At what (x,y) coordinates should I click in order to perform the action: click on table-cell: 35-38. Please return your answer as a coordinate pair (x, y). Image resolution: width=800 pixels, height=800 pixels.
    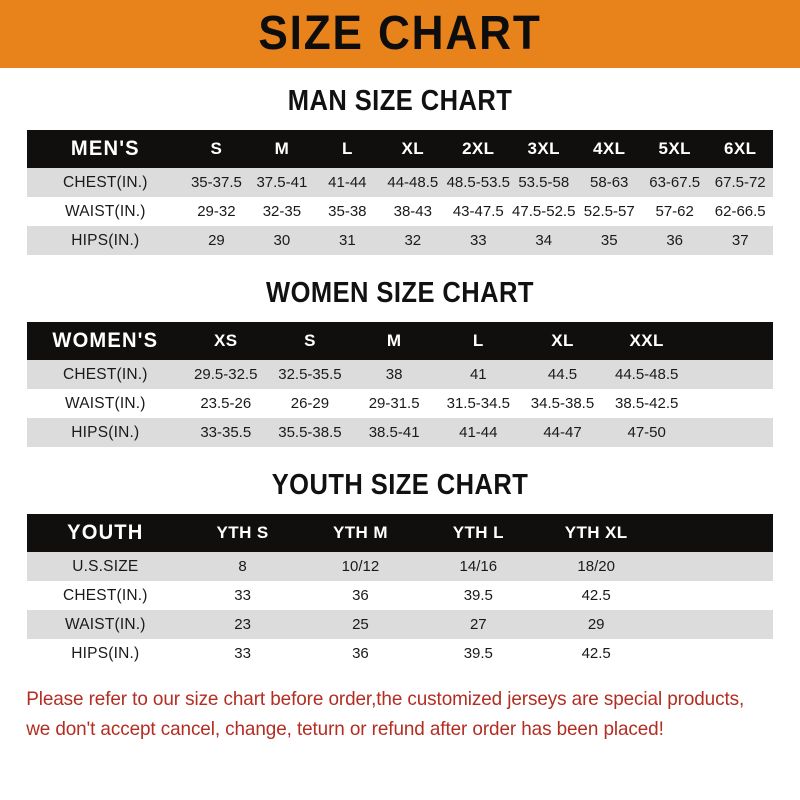
    Looking at the image, I should click on (347, 211).